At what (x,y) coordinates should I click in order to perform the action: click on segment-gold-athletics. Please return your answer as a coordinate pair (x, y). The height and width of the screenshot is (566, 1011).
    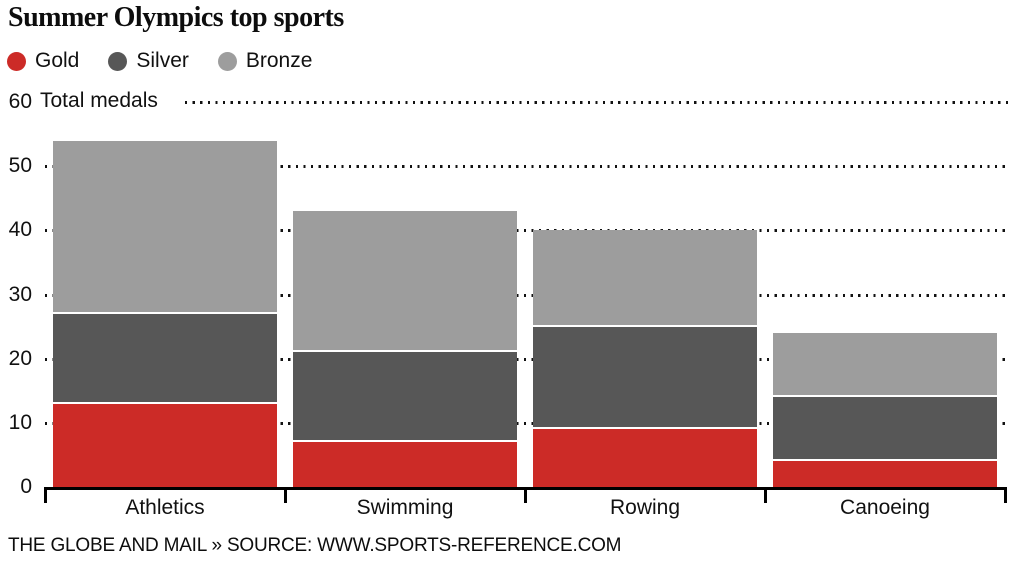
    Looking at the image, I should click on (165, 445).